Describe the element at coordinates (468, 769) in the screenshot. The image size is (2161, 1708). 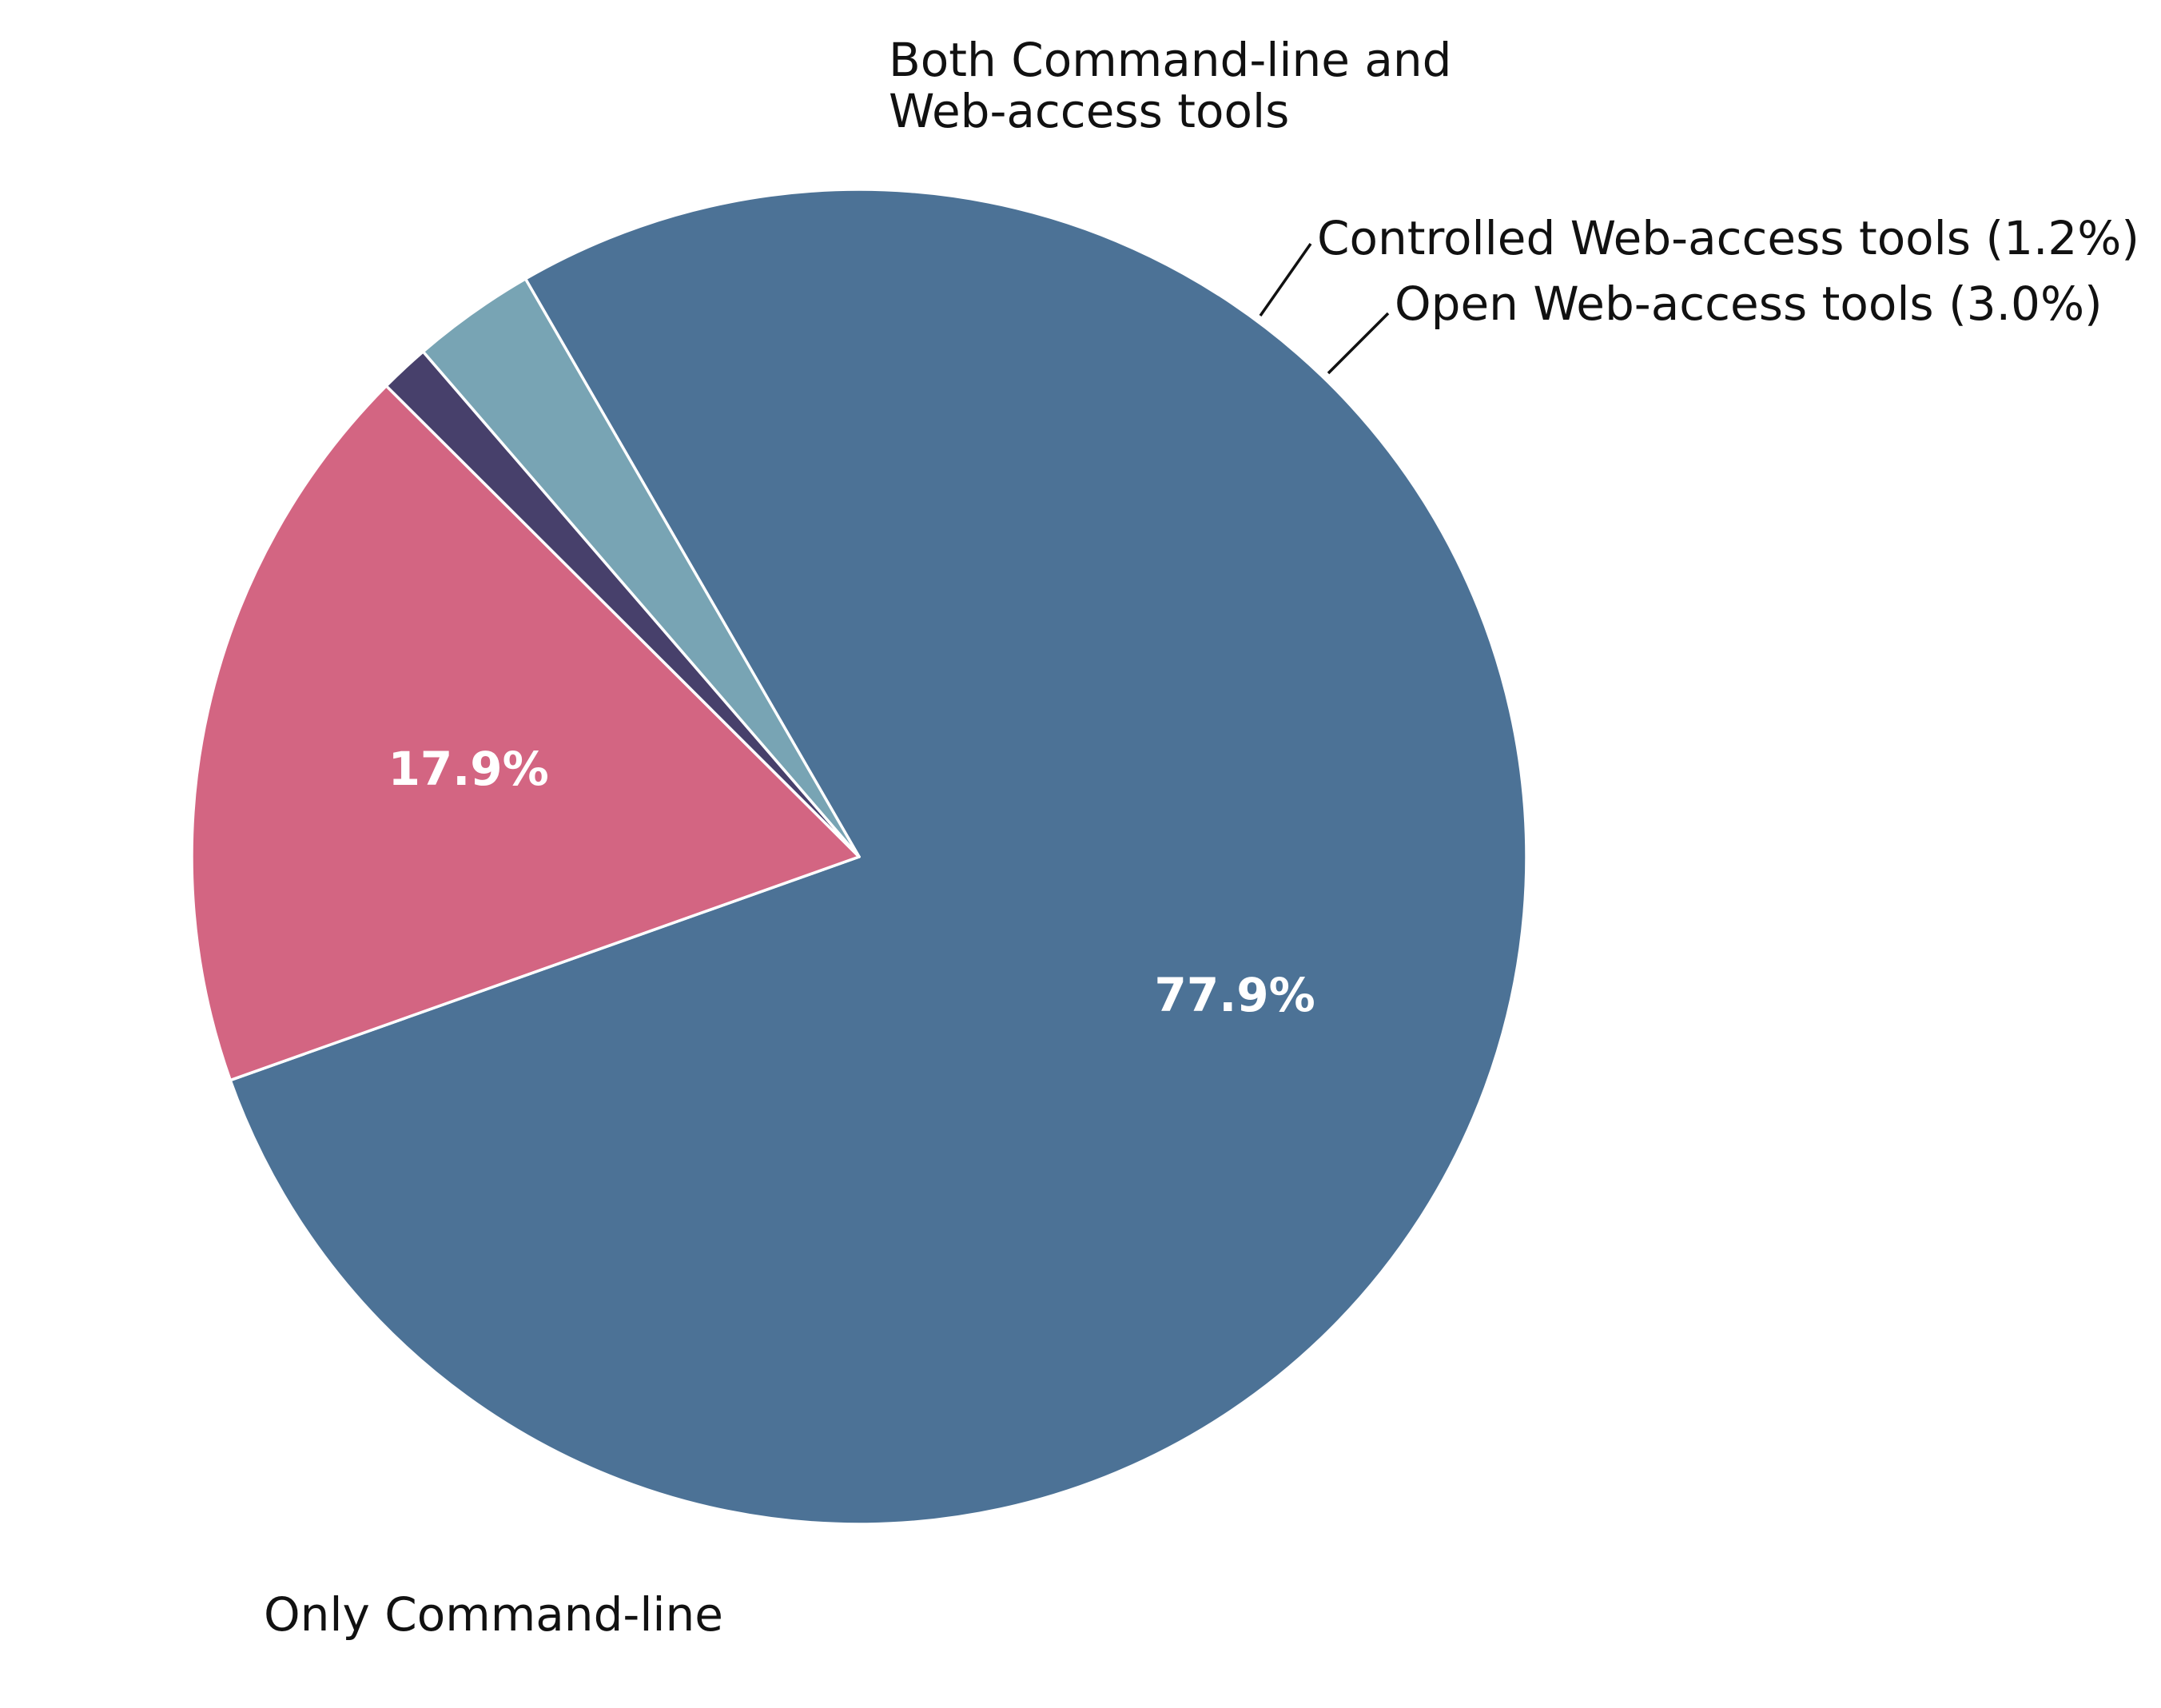
I see `pct-label-both-command-line-and-web-access-tools: 17.9%` at that location.